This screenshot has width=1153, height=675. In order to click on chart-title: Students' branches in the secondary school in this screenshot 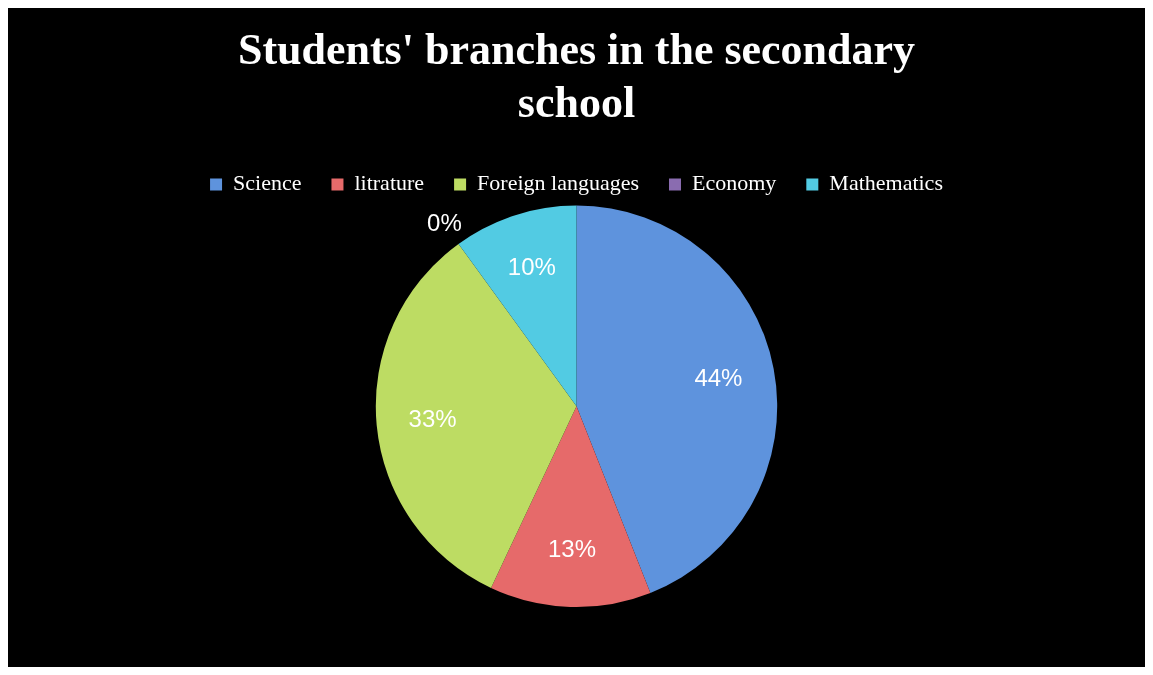, I will do `click(576, 75)`.